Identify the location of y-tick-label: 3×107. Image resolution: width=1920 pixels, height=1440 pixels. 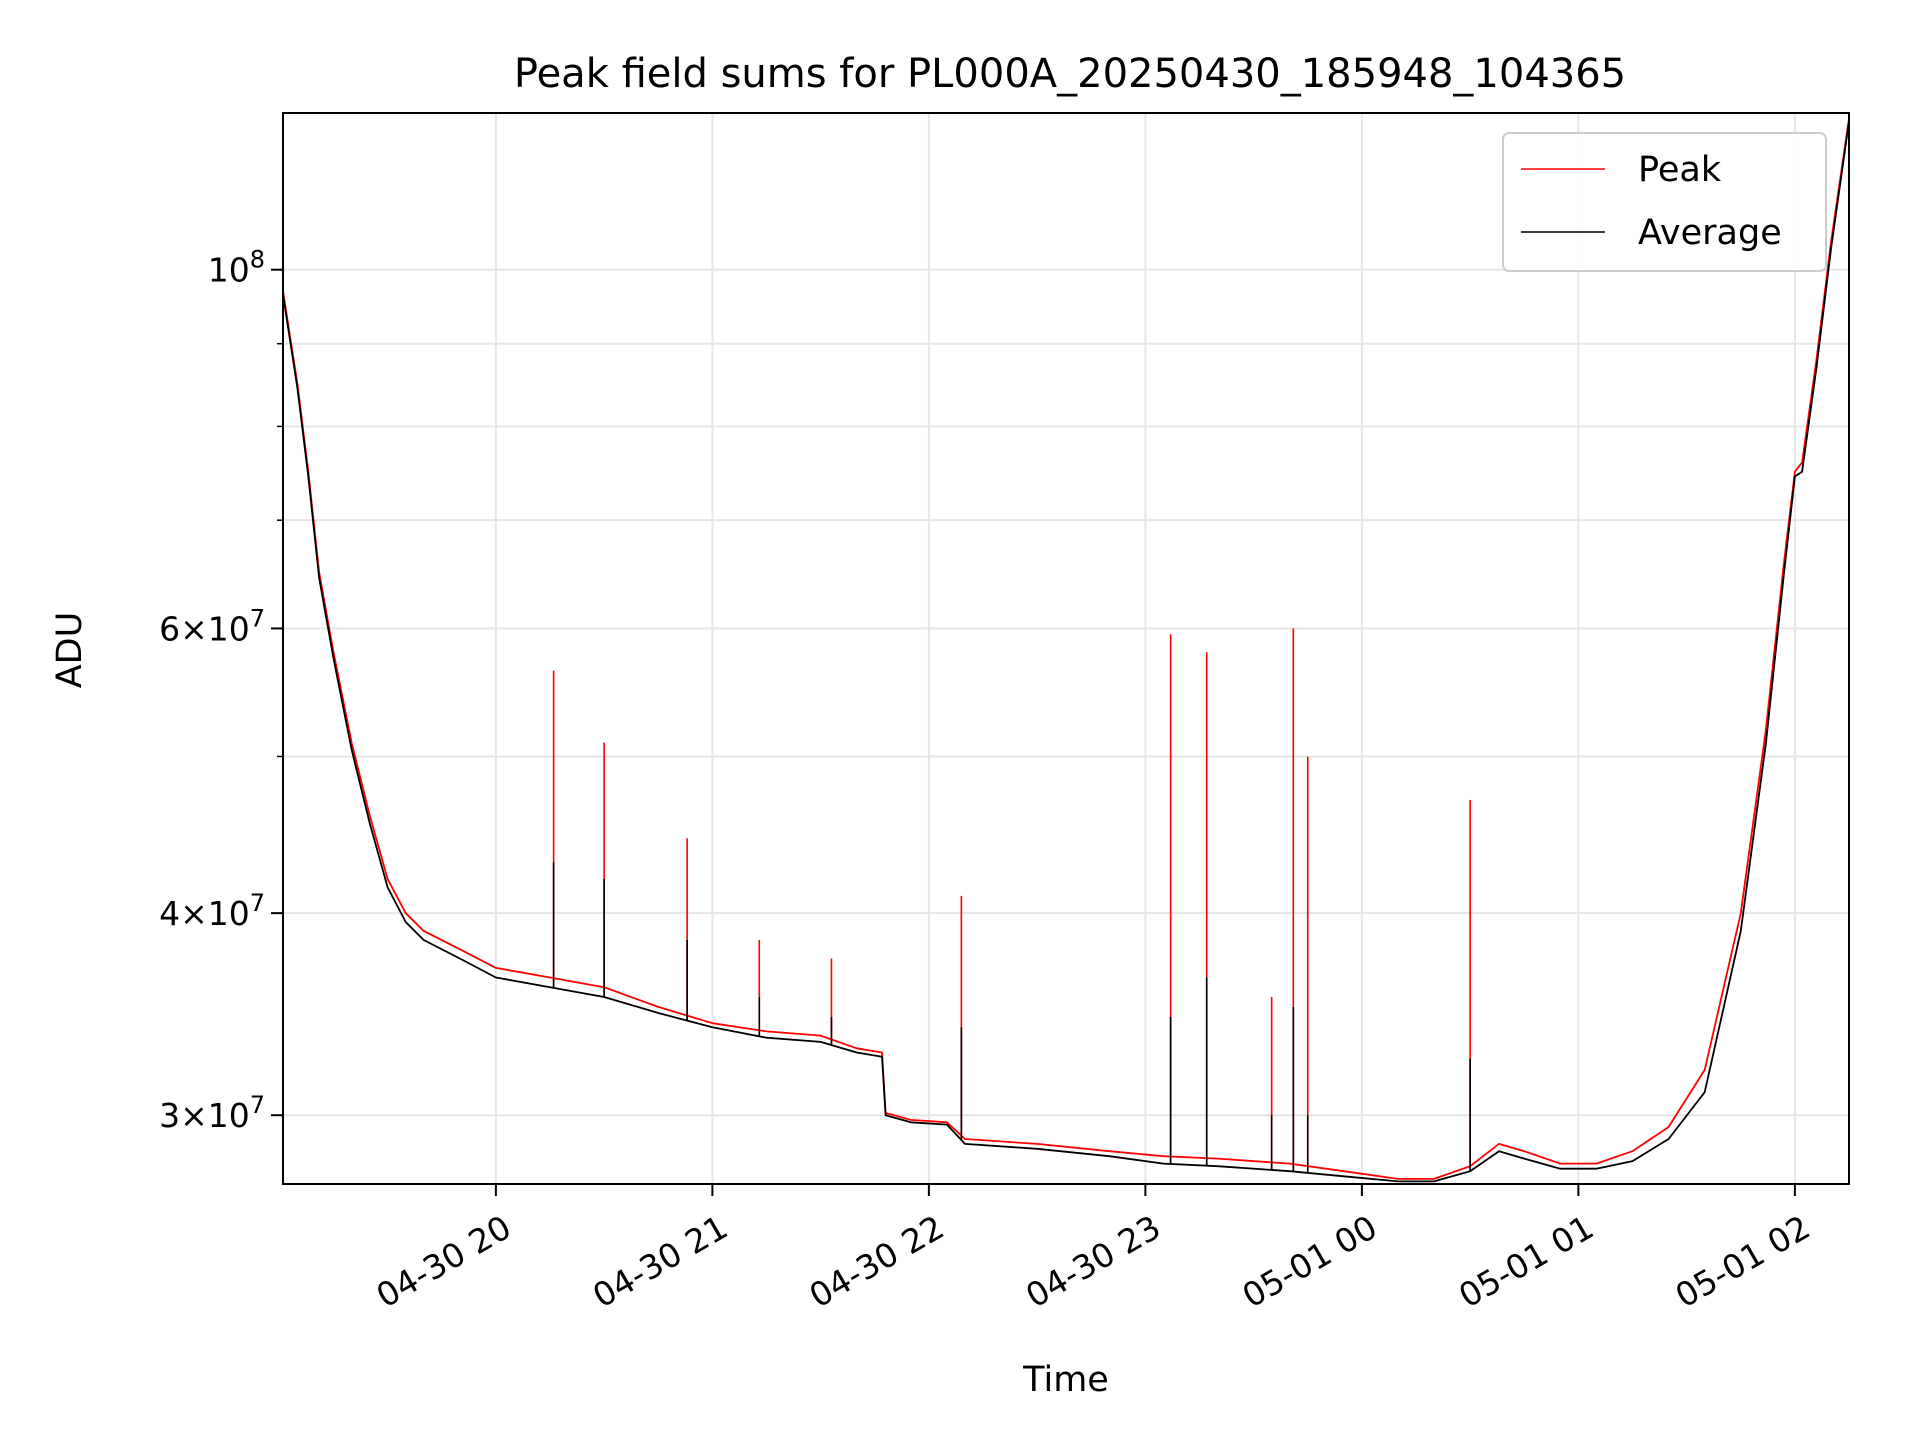
(212, 1113).